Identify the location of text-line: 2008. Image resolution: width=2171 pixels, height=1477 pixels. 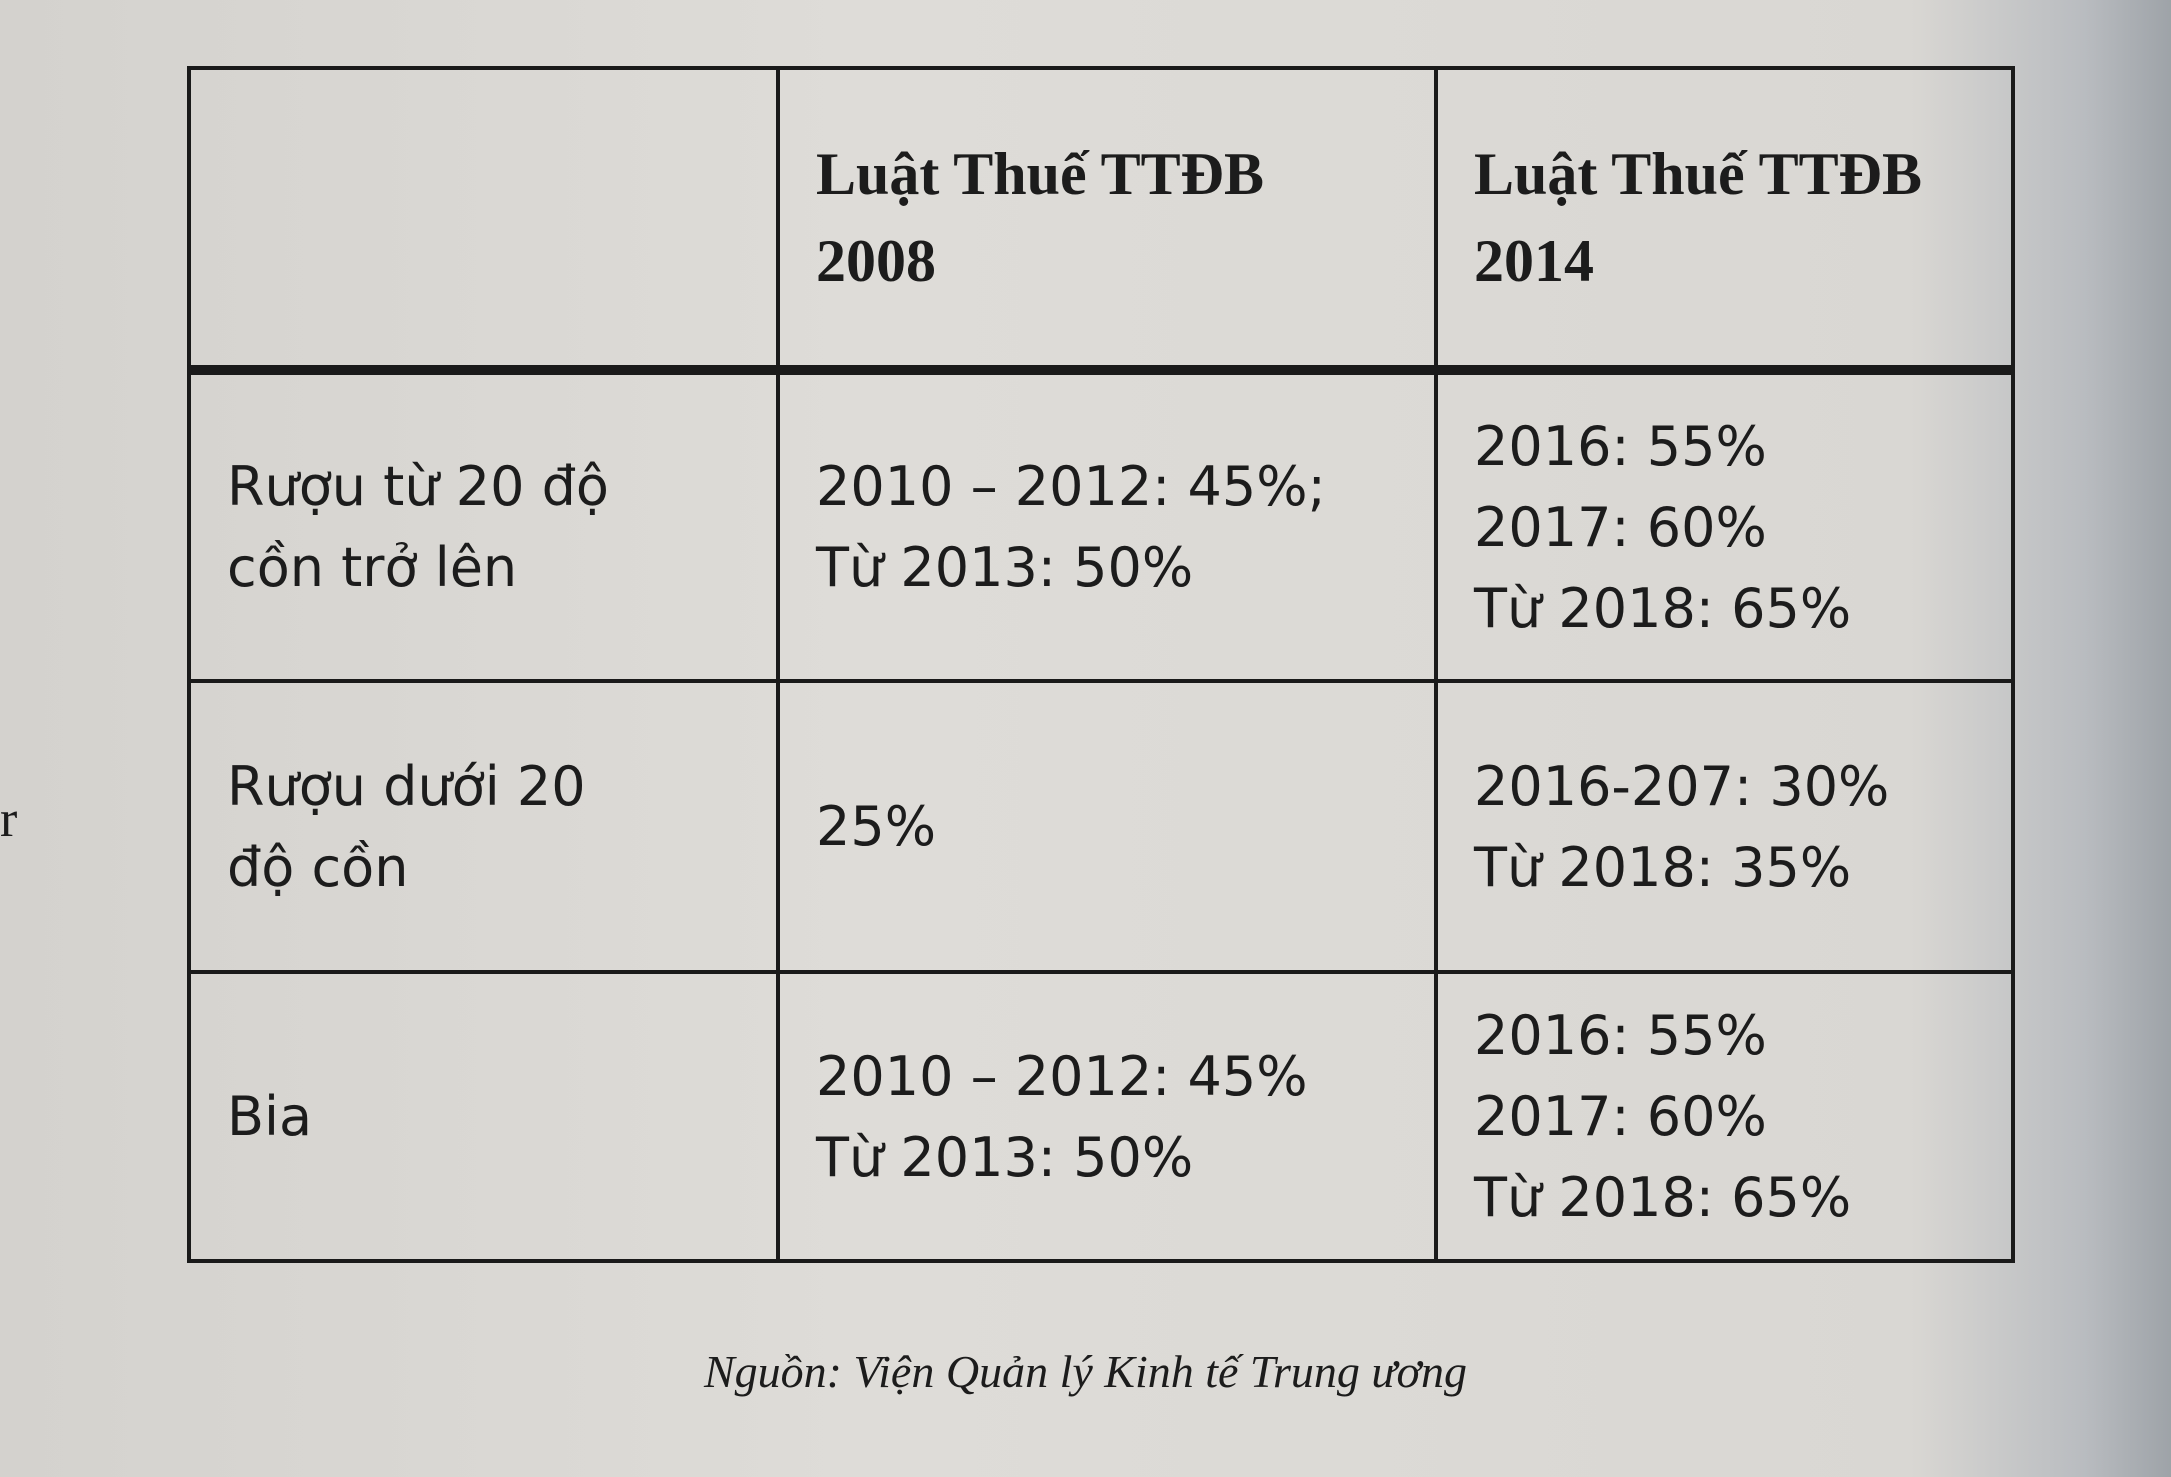
(876, 260).